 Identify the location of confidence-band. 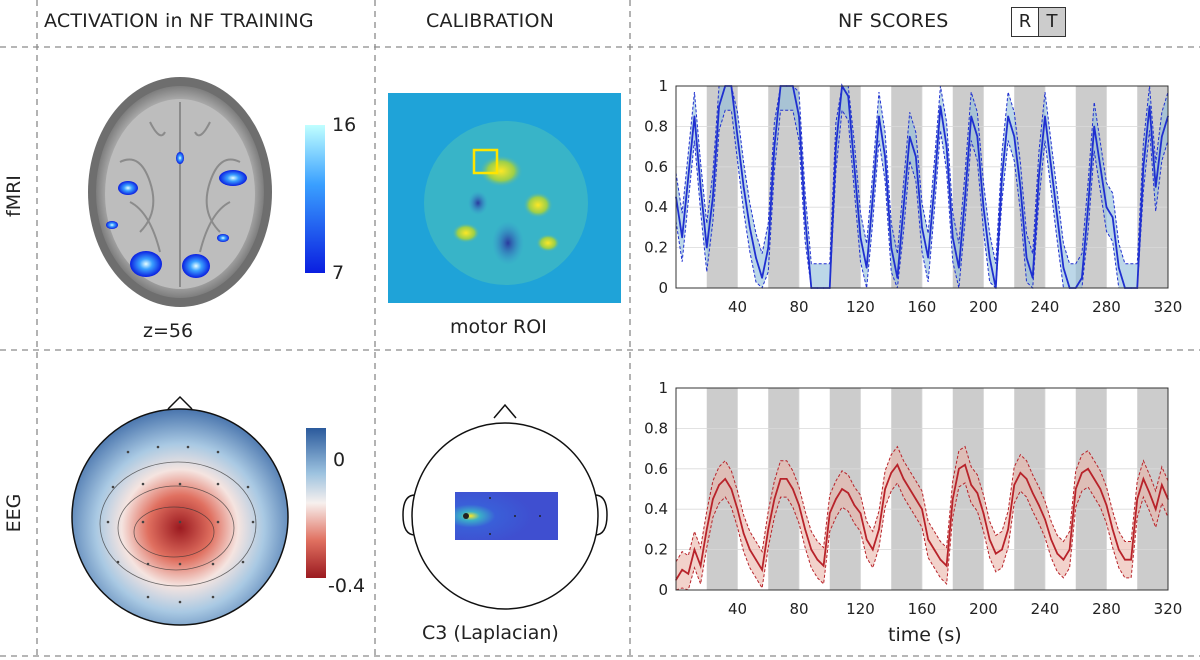
(922, 518).